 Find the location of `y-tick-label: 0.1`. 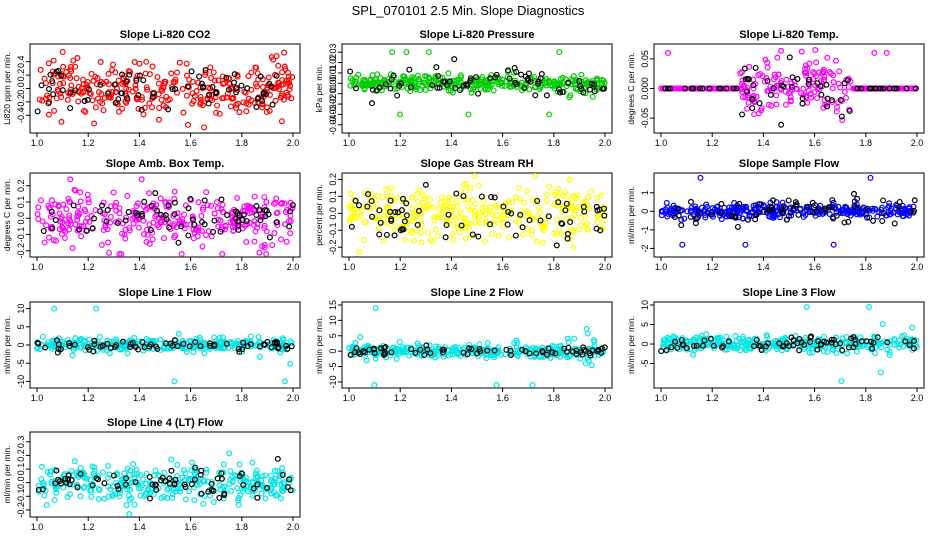

y-tick-label: 0.1 is located at coordinates (333, 196).